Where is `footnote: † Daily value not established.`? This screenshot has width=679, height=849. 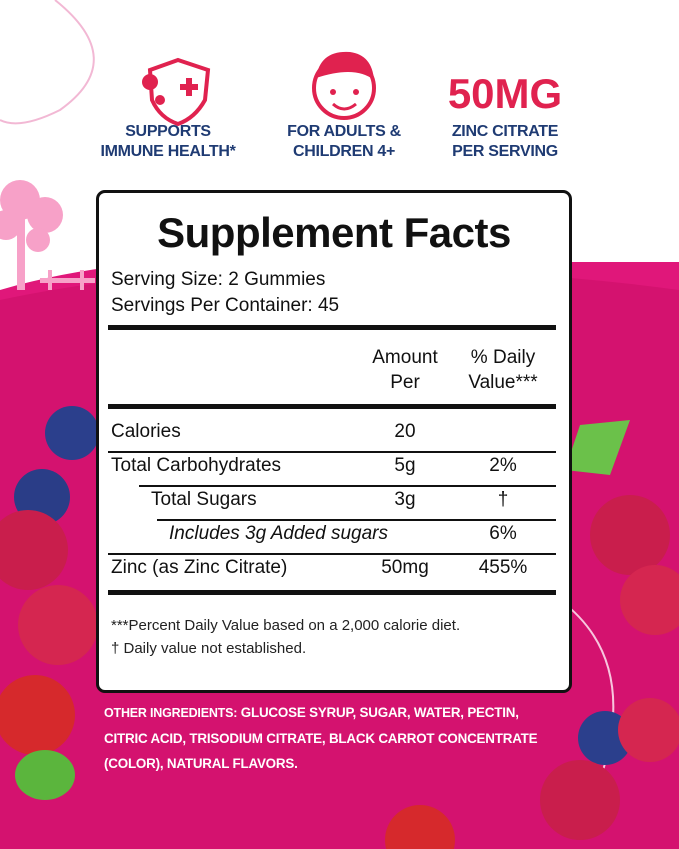
footnote: † Daily value not established. is located at coordinates (209, 648).